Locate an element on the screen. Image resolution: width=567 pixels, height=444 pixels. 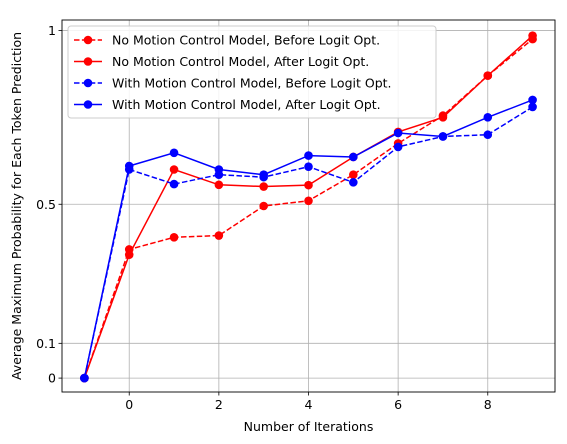
x-tick-label: 8 is located at coordinates (488, 404).